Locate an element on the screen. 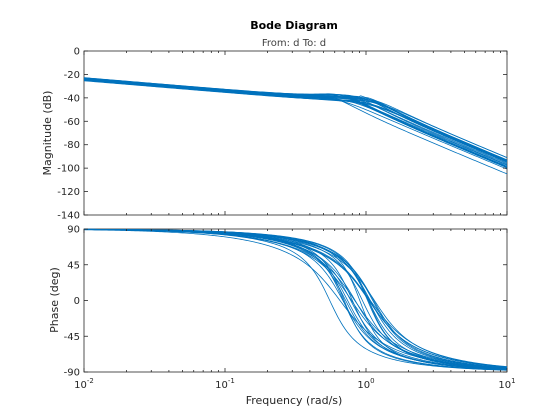  magnitude-ylabel: Magnitude (dB) is located at coordinates (47, 133).